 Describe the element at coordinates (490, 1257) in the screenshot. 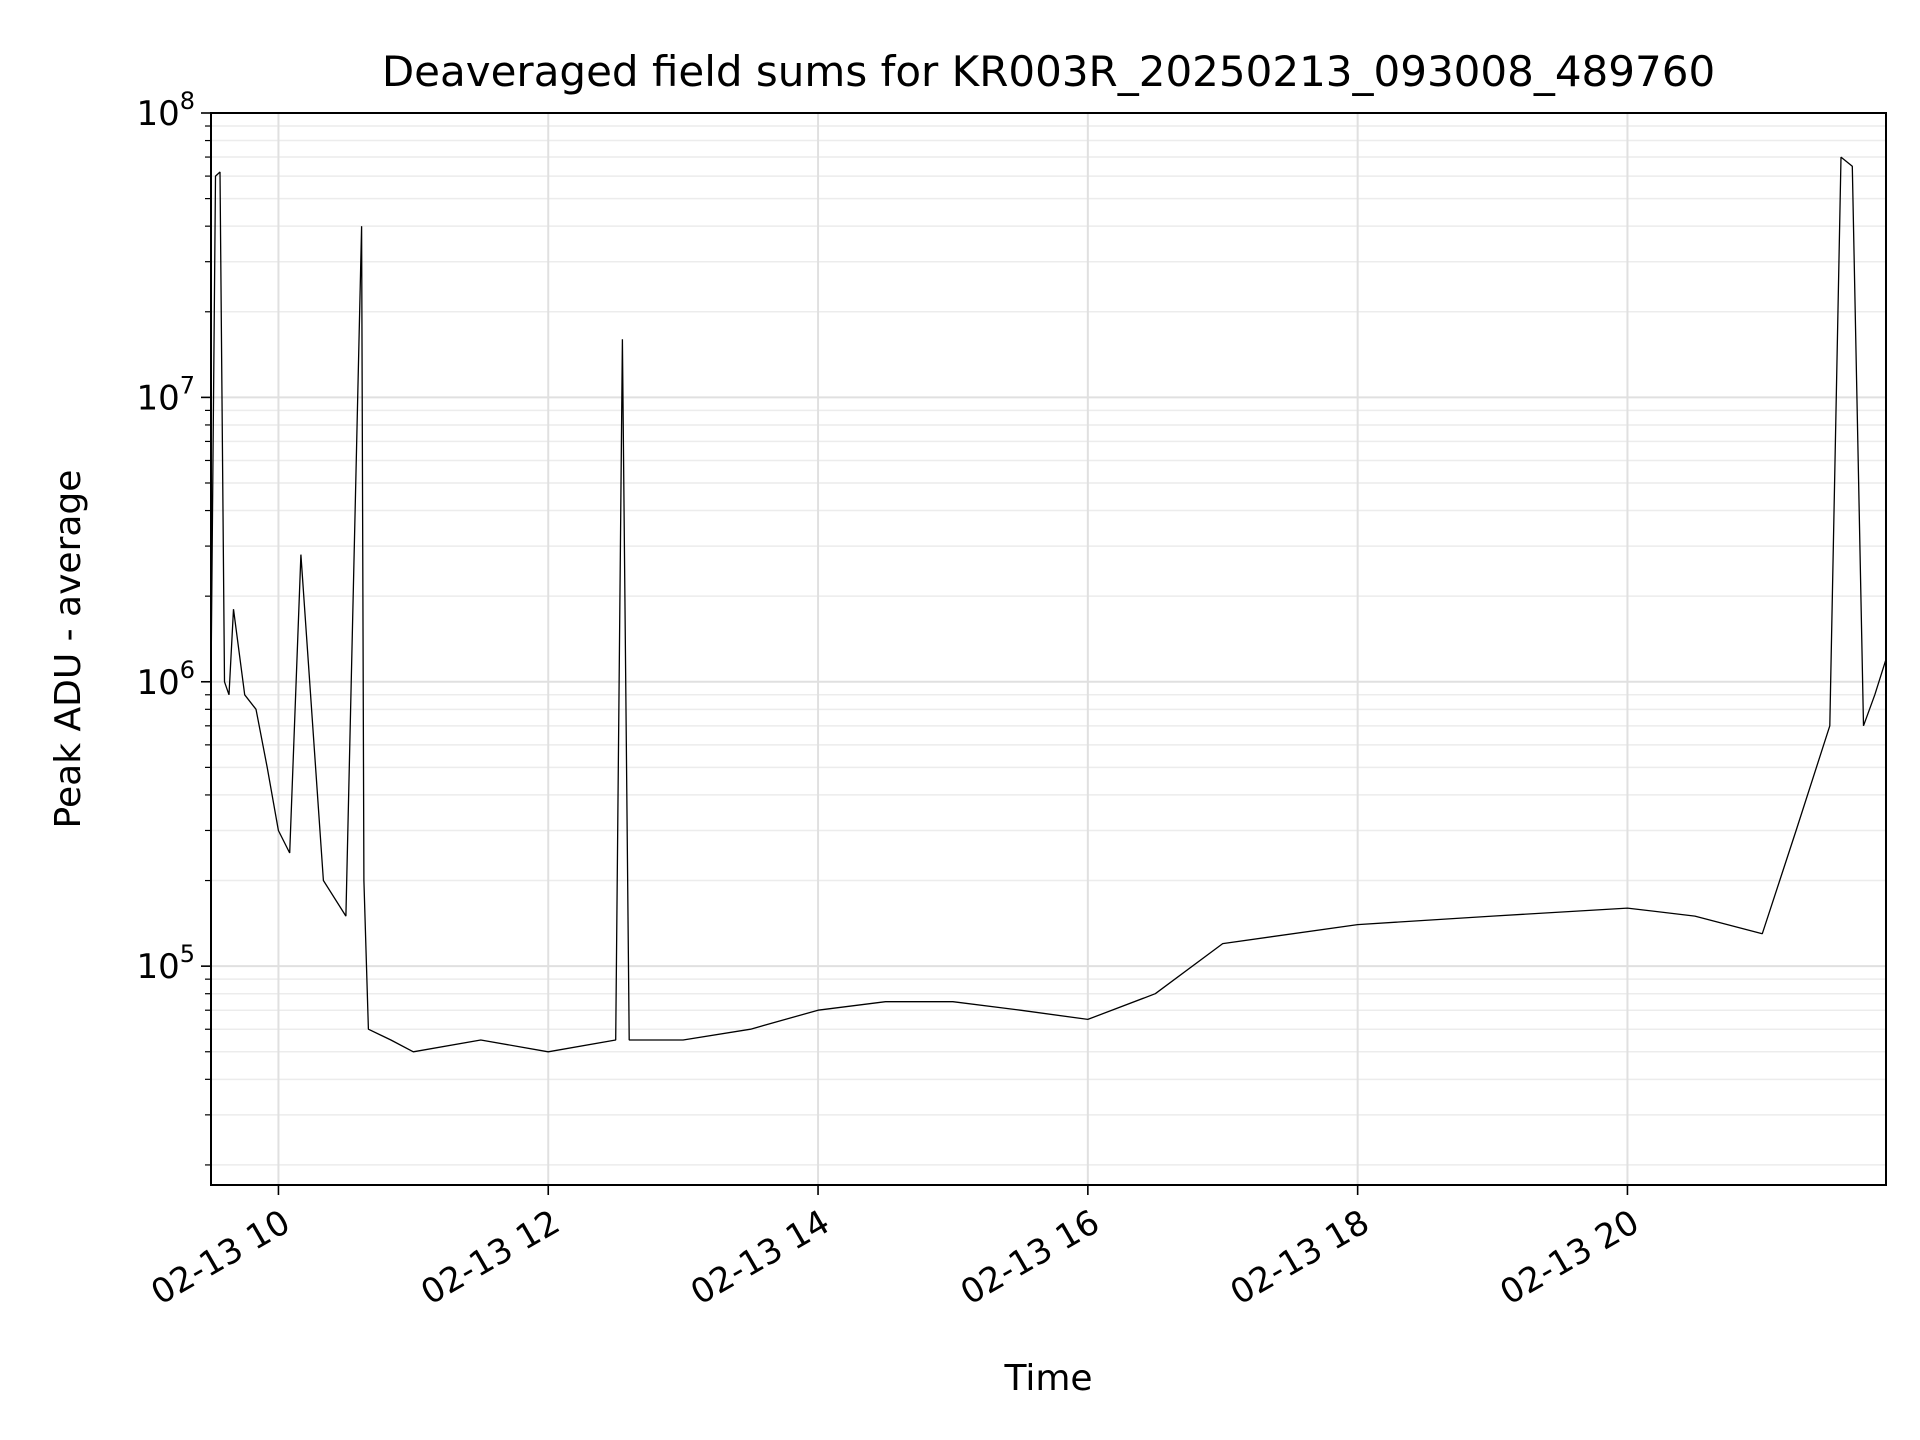

I see `x-tick-label: 02-13 12` at that location.